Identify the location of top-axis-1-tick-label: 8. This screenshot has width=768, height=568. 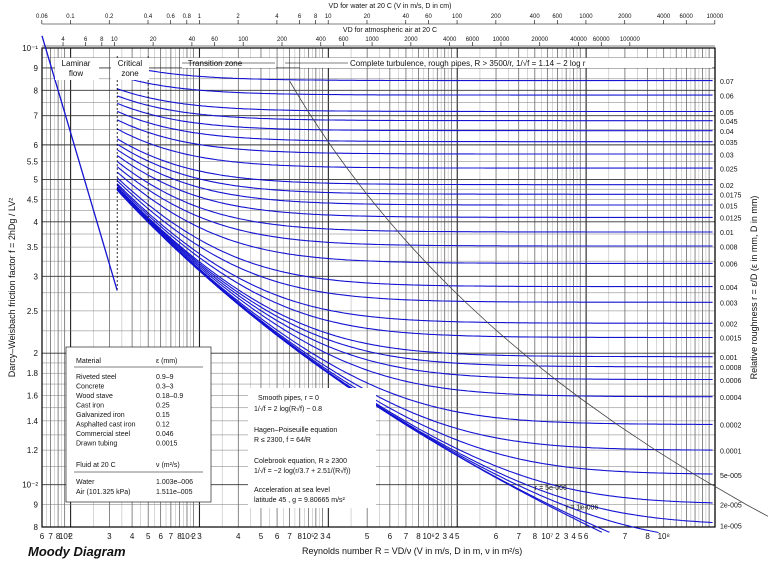
(316, 17).